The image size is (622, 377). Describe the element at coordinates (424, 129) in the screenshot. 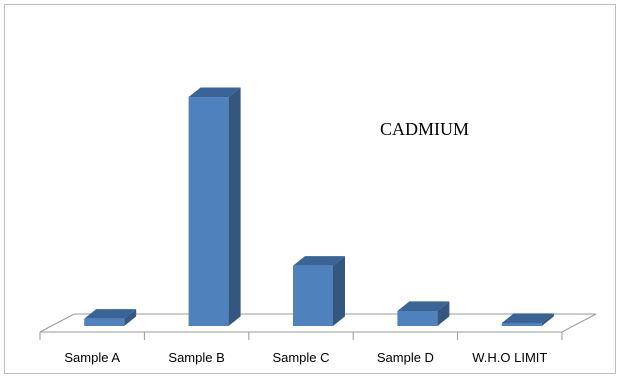

I see `chart-title: CADMIUM` at that location.